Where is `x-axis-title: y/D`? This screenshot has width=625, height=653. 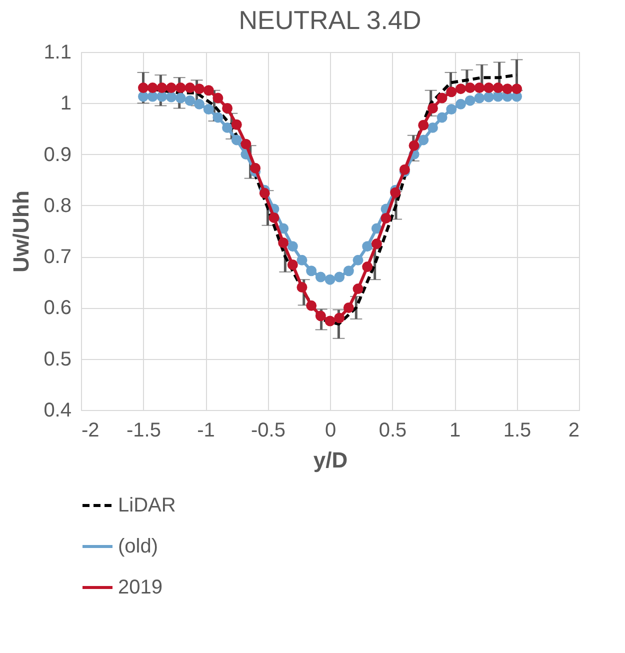 x-axis-title: y/D is located at coordinates (330, 460).